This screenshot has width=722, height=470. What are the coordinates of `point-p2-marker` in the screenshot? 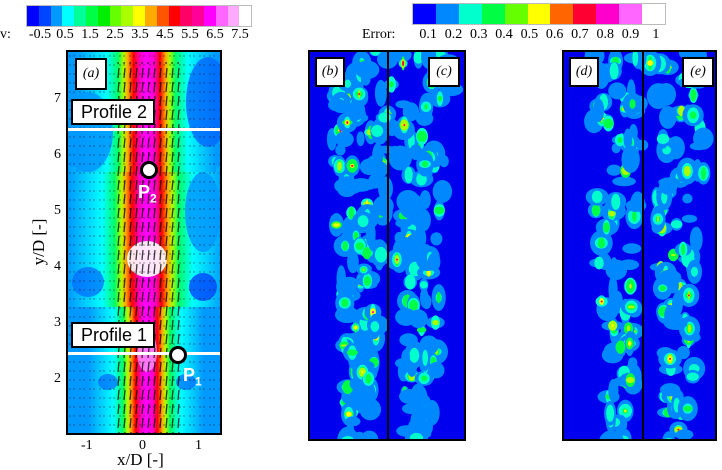 It's located at (149, 170).